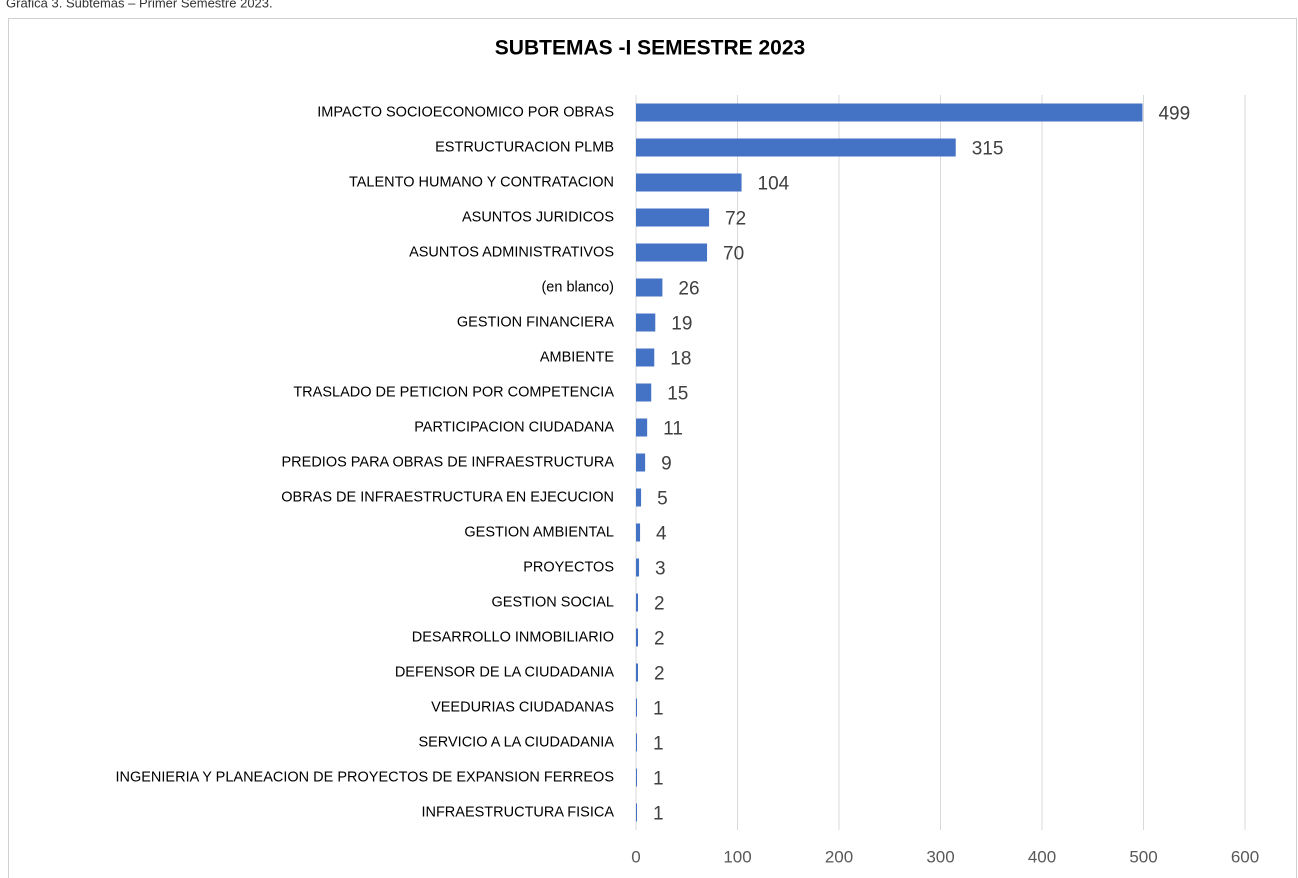 This screenshot has width=1298, height=878. Describe the element at coordinates (650, 48) in the screenshot. I see `chart-title: SUBTEMAS -I SEMESTRE 2023` at that location.